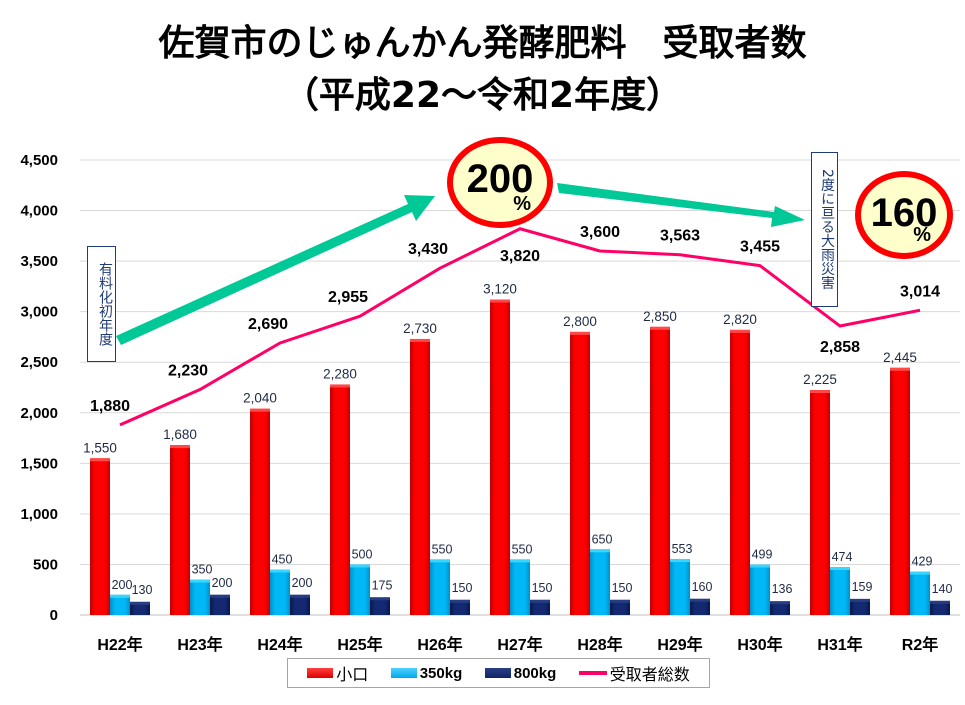 This screenshot has height=705, width=965. Describe the element at coordinates (39, 463) in the screenshot. I see `y-tick-label: 1,500` at that location.